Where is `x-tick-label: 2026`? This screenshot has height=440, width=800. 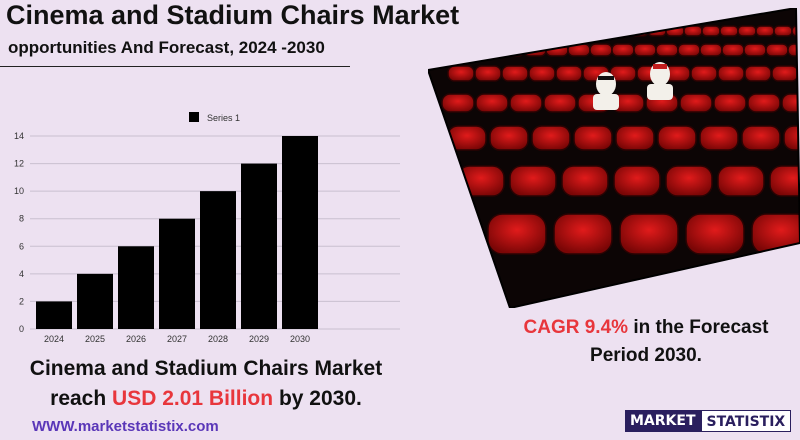 x-tick-label: 2026 is located at coordinates (136, 339).